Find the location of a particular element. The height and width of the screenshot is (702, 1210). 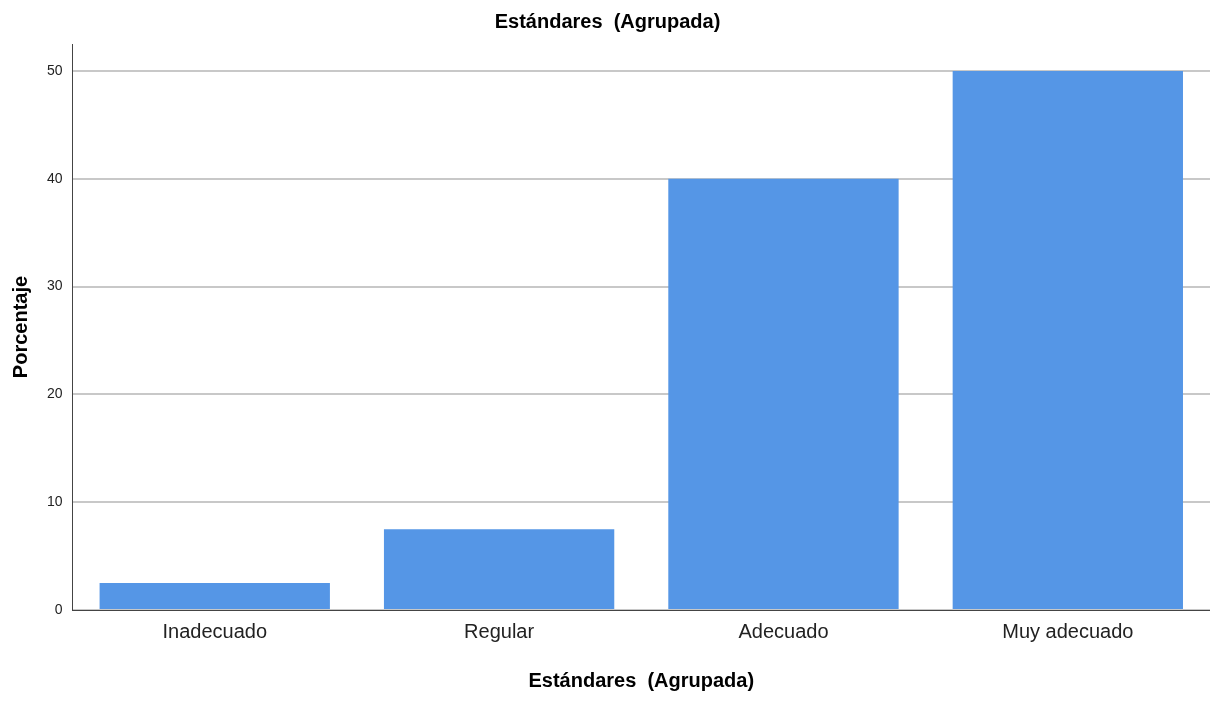

y-tick-label: 20 is located at coordinates (54, 393).